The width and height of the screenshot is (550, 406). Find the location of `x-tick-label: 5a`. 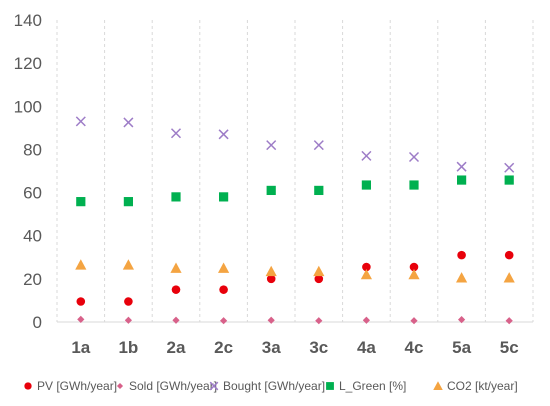

x-tick-label: 5a is located at coordinates (461, 347).